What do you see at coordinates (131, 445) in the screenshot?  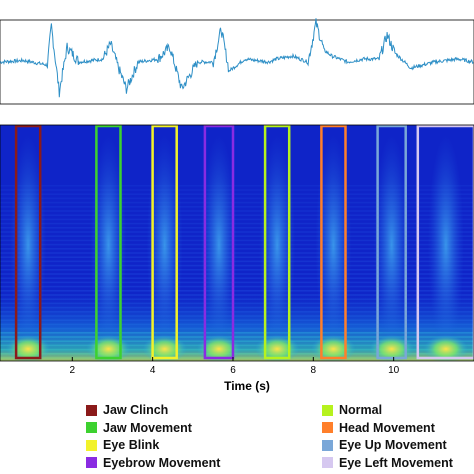 I see `legend-label: Eye Blink` at bounding box center [131, 445].